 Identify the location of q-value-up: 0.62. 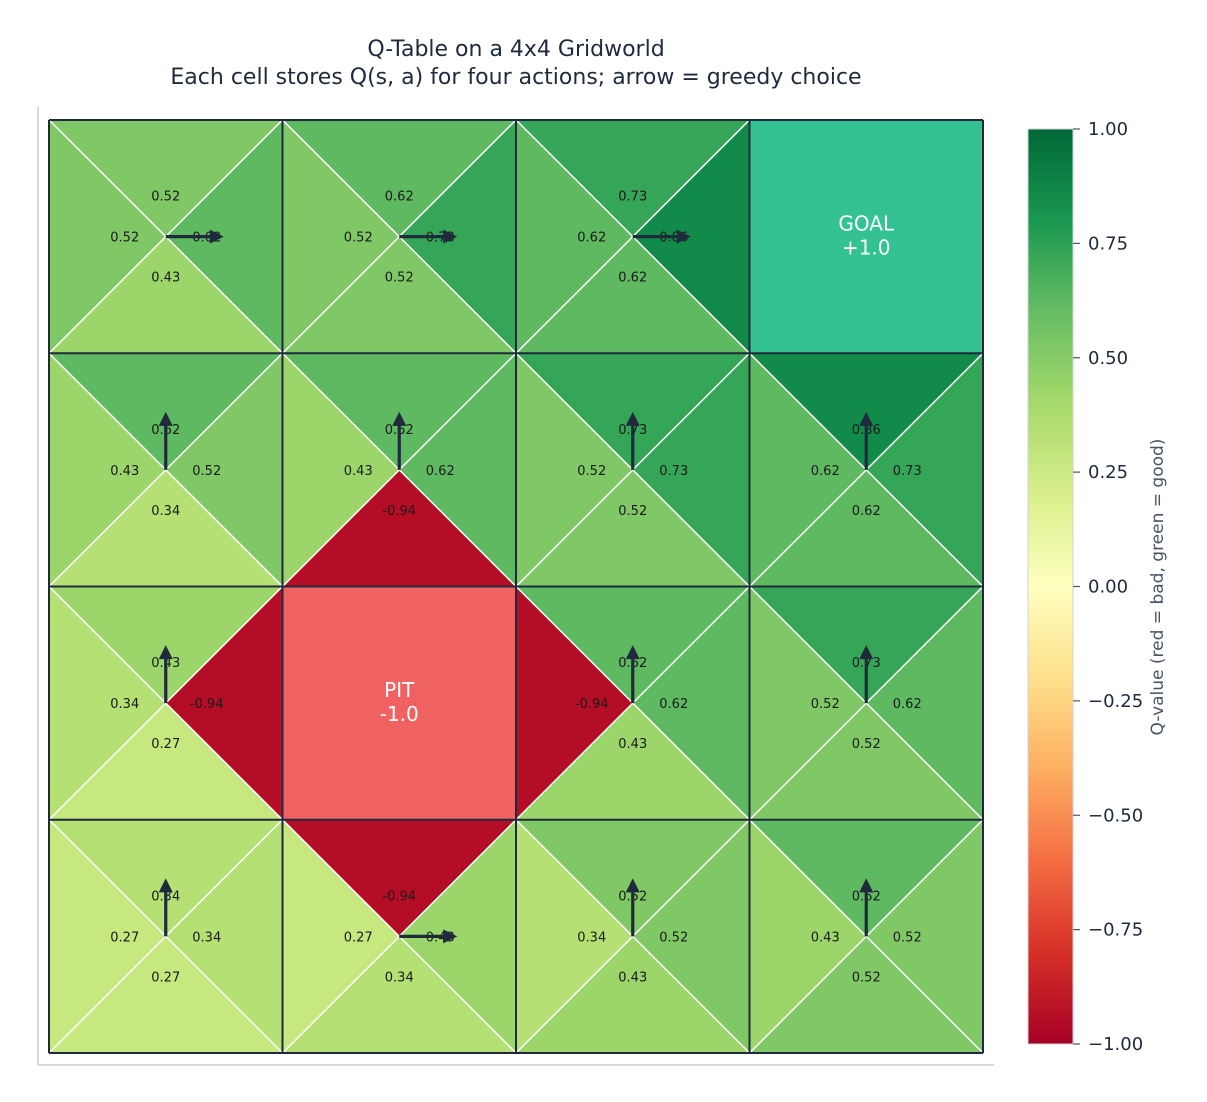
(399, 197).